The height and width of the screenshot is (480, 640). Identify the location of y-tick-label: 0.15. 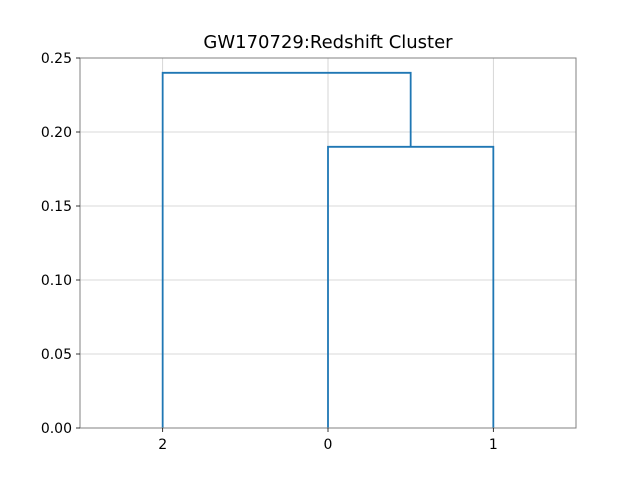
(56, 207).